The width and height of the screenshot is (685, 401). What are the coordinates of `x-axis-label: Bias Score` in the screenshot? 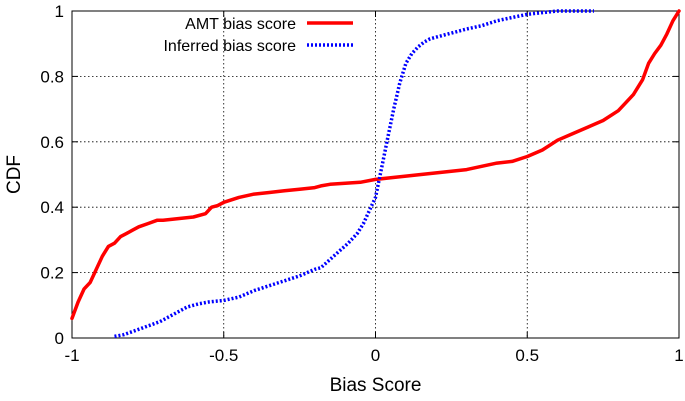 It's located at (376, 385).